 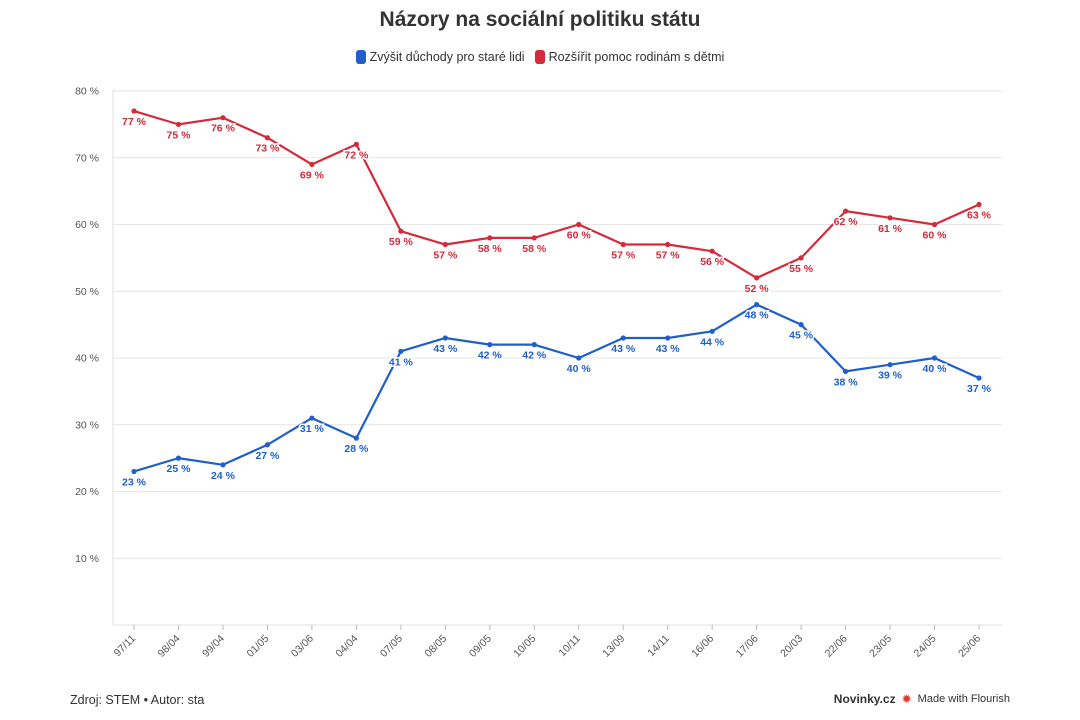 I want to click on legend-swatch-blue, so click(x=360, y=57).